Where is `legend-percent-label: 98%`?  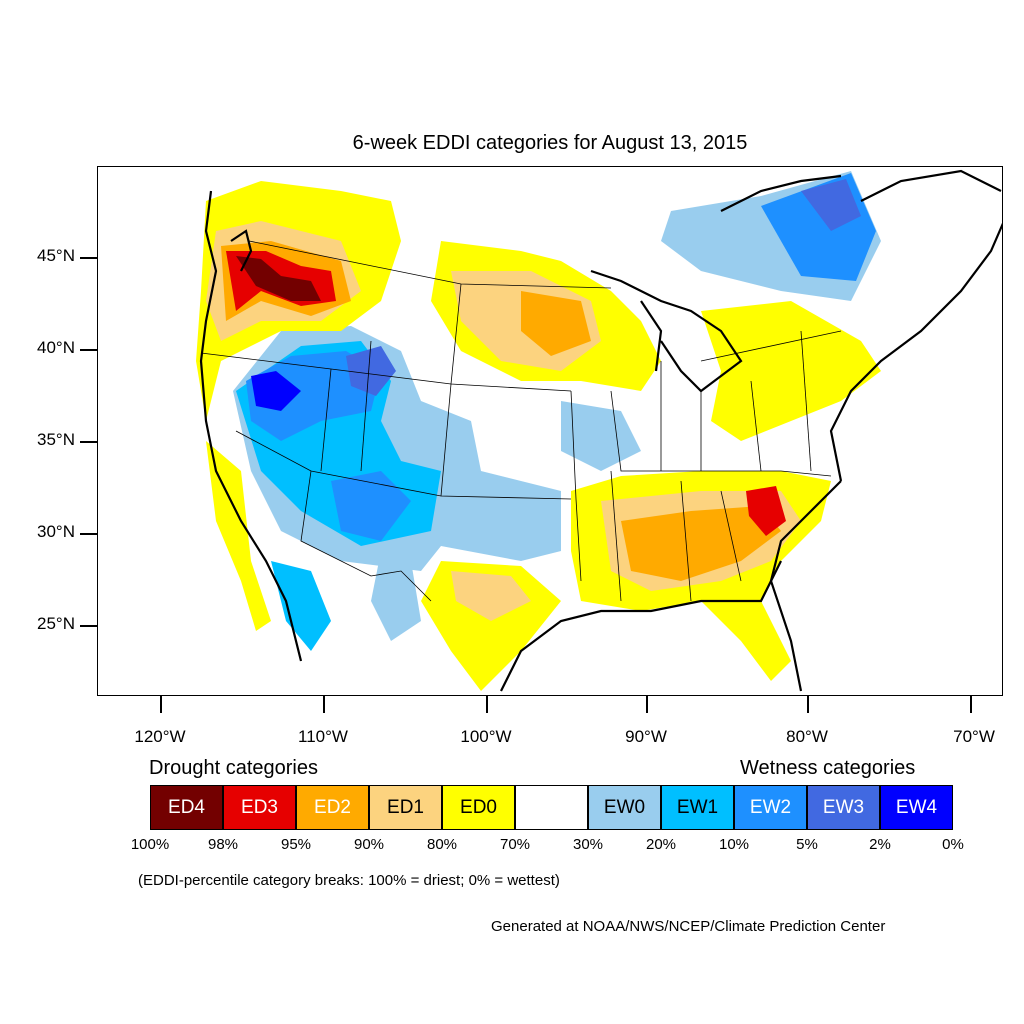
legend-percent-label: 98% is located at coordinates (223, 844).